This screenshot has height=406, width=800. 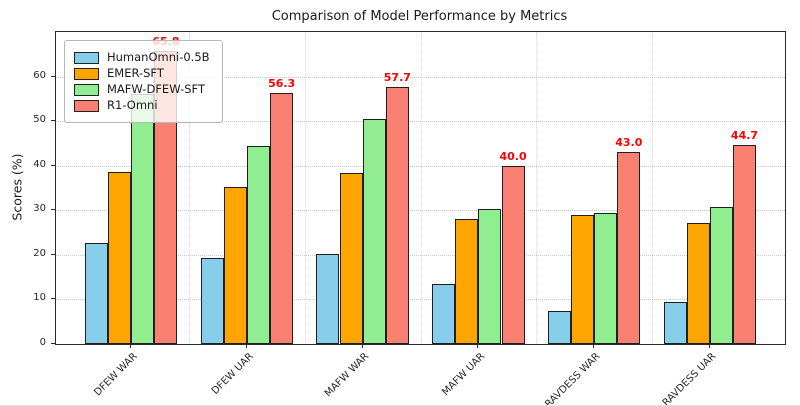 What do you see at coordinates (132, 105) in the screenshot?
I see `legend-label: R1-Omni` at bounding box center [132, 105].